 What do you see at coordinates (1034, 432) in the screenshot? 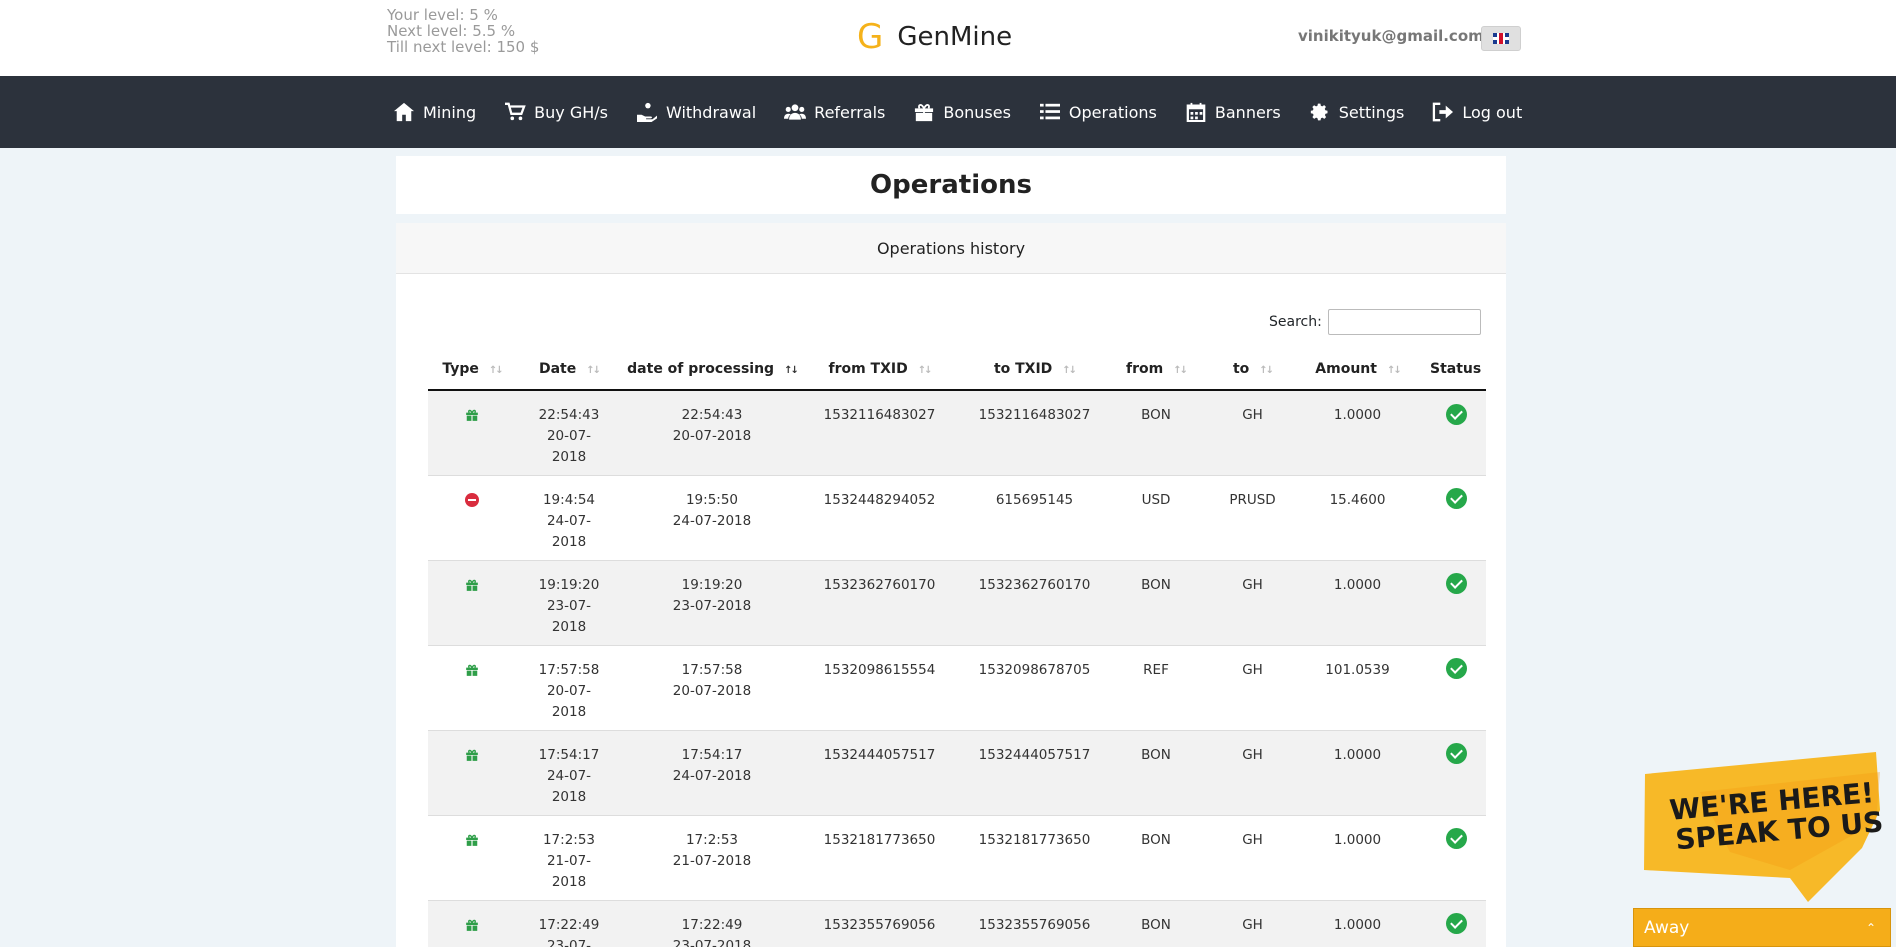
I see `cell-to-txid: 1532116483027` at bounding box center [1034, 432].